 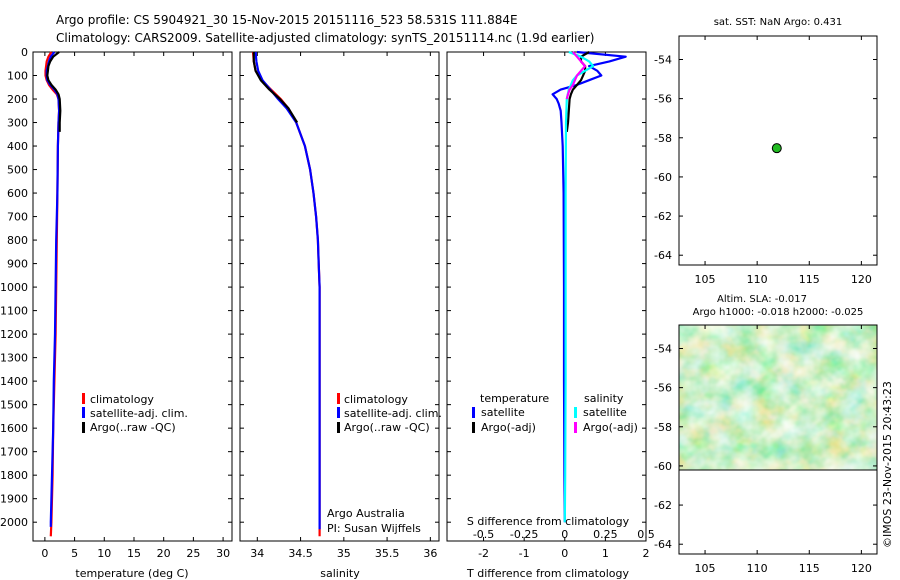 I want to click on series-line-t-argo-adj-, so click(x=577, y=92).